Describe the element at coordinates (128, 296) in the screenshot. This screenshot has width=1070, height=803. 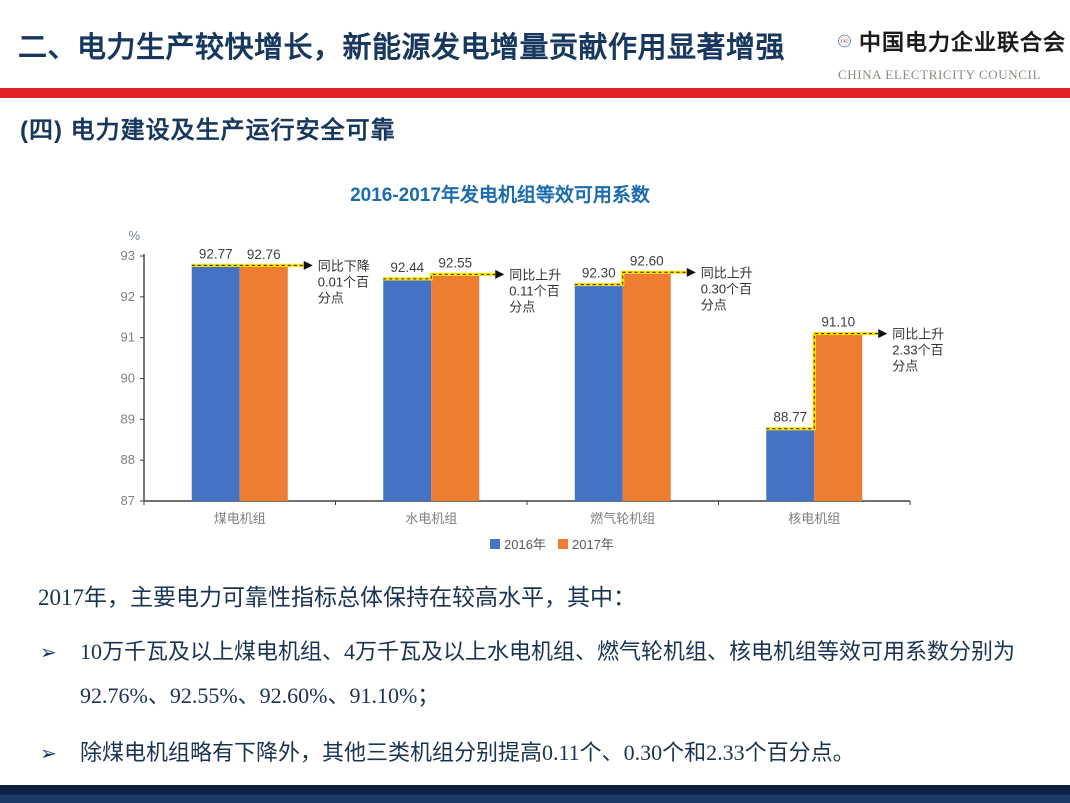
I see `y-tick-label: 92` at that location.